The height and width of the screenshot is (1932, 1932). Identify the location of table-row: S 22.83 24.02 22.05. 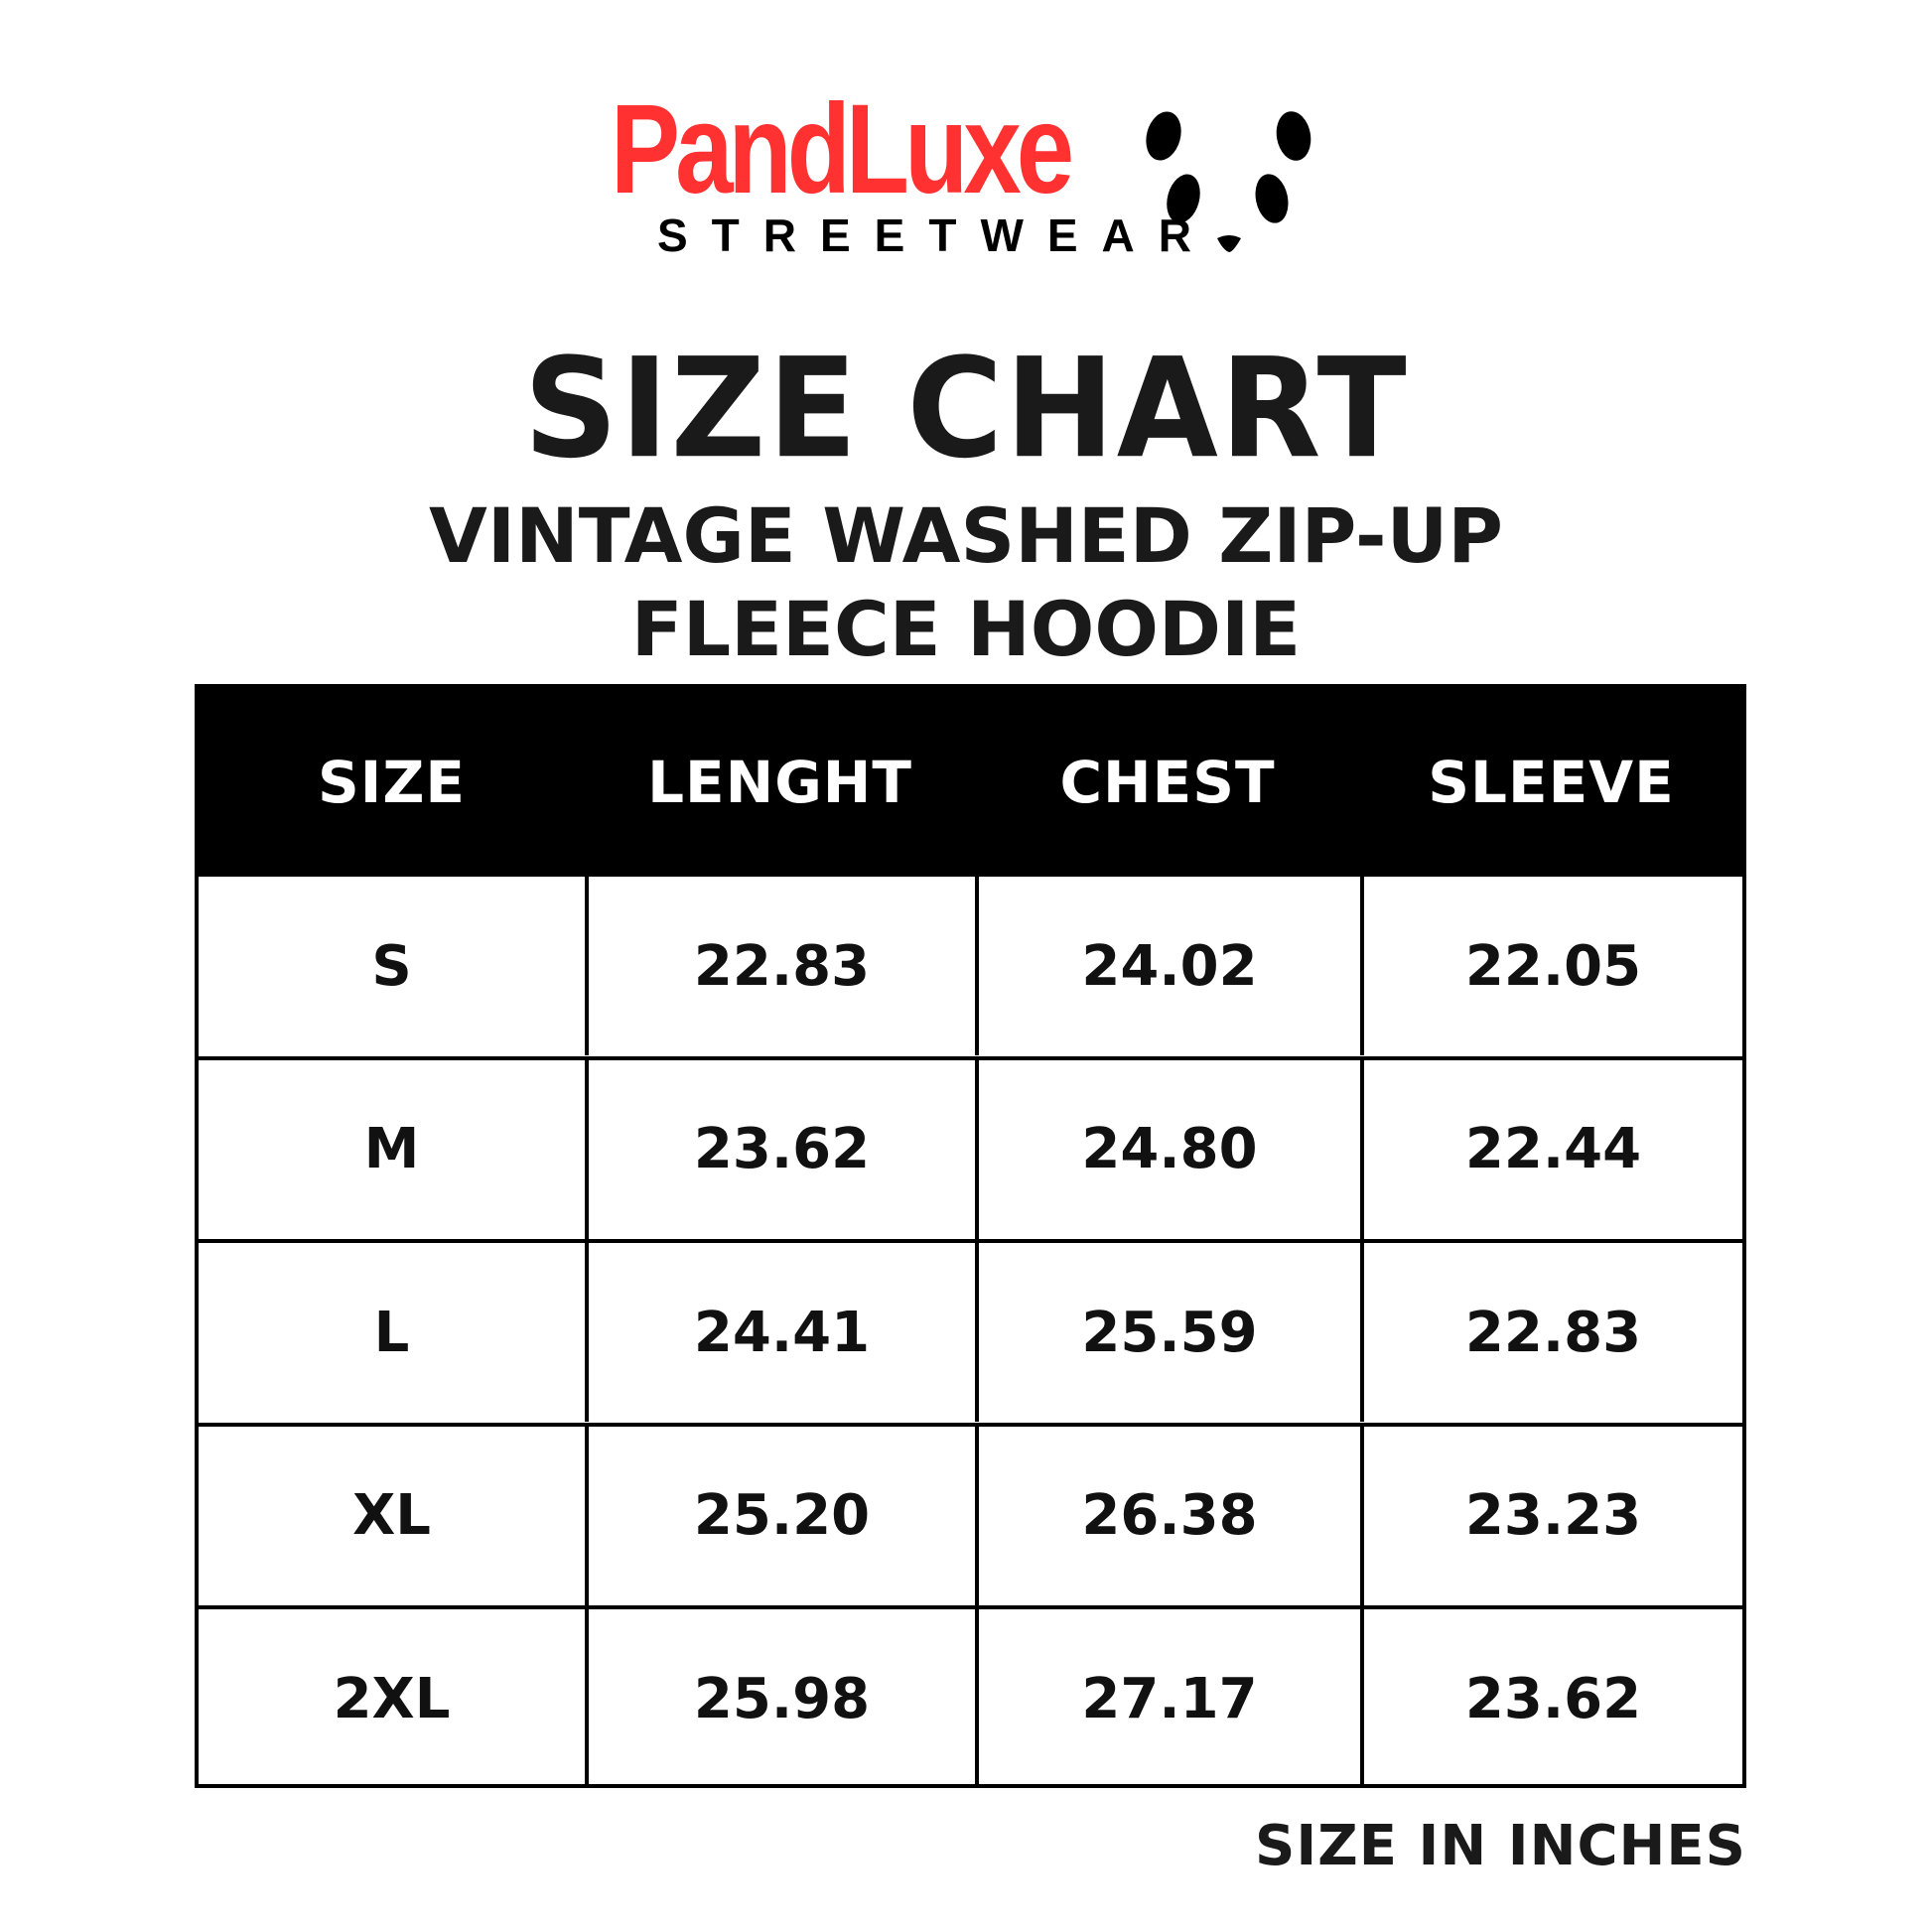
(971, 964).